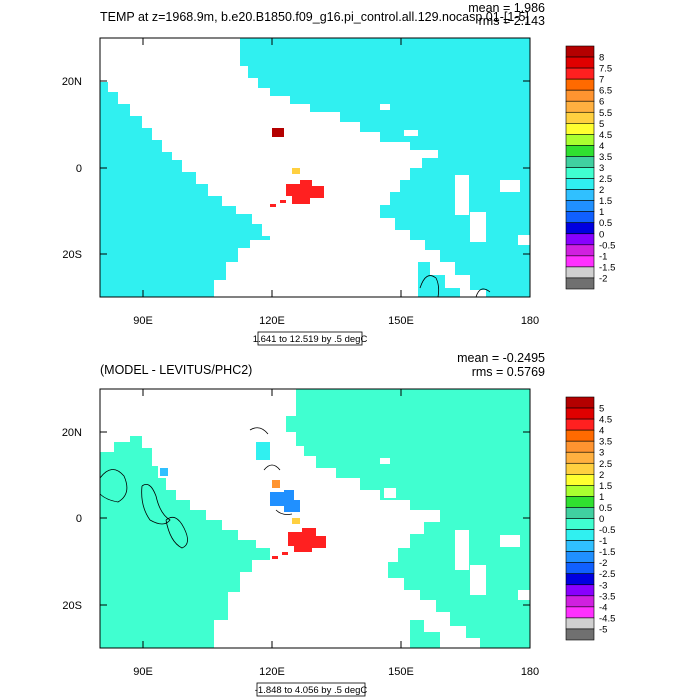 The height and width of the screenshot is (700, 700). I want to click on contour-line, so click(455, 286).